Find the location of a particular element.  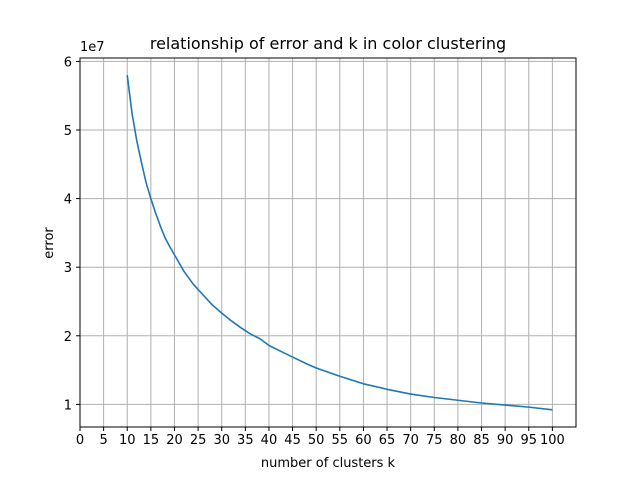

x-tick-label: 50 is located at coordinates (316, 440).